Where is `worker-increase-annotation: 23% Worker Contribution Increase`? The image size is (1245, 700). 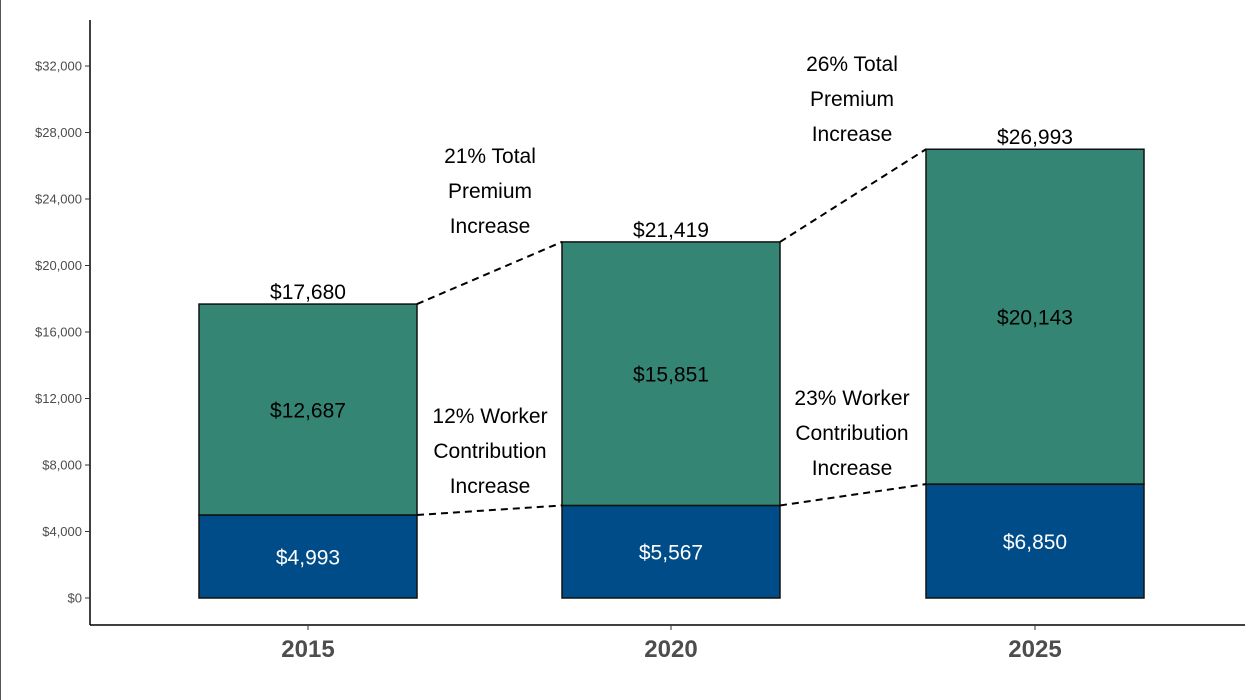
worker-increase-annotation: 23% Worker Contribution Increase is located at coordinates (851, 433).